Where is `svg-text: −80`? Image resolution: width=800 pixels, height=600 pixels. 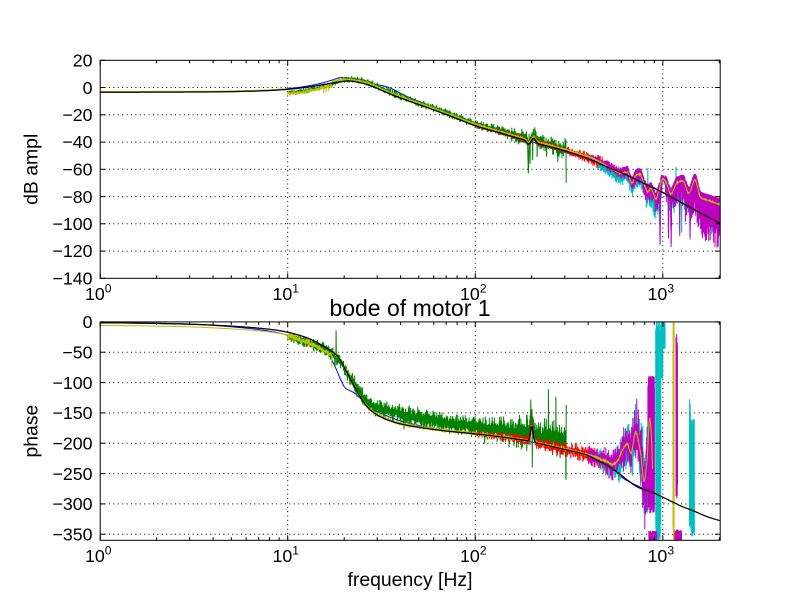
svg-text: −80 is located at coordinates (77, 197).